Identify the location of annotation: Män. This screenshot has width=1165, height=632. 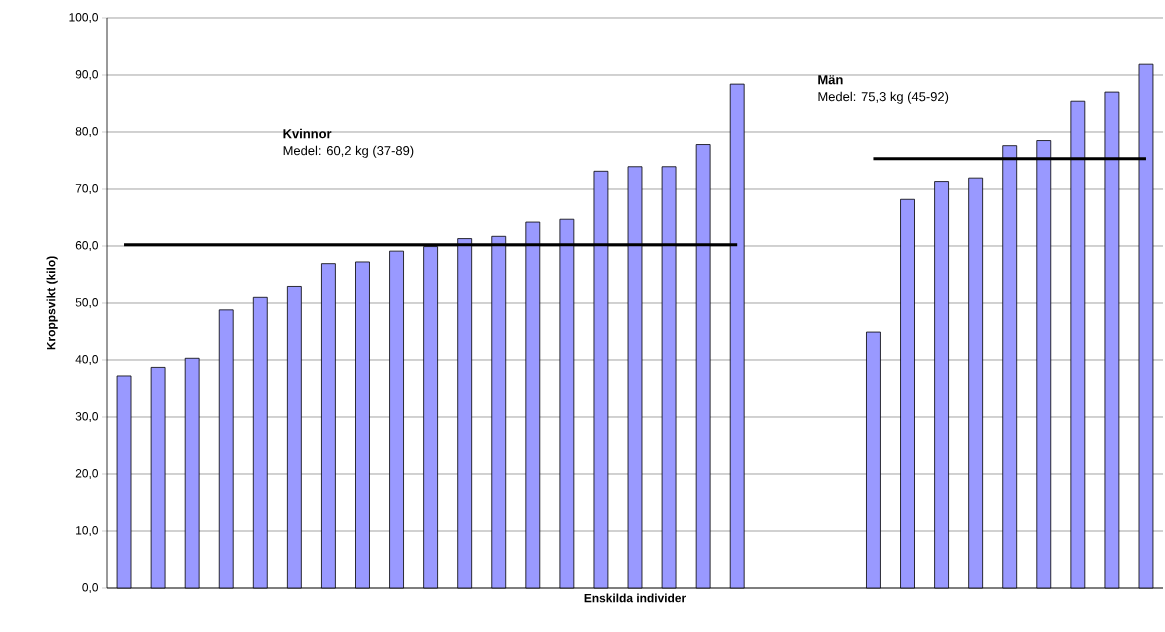
(830, 80).